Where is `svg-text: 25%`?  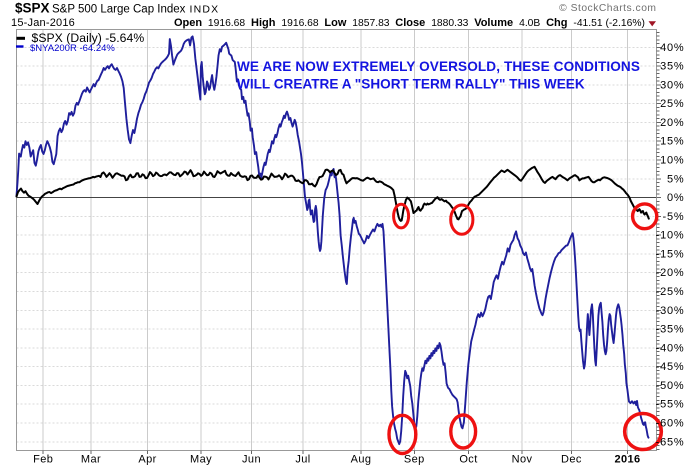 svg-text: 25% is located at coordinates (672, 104).